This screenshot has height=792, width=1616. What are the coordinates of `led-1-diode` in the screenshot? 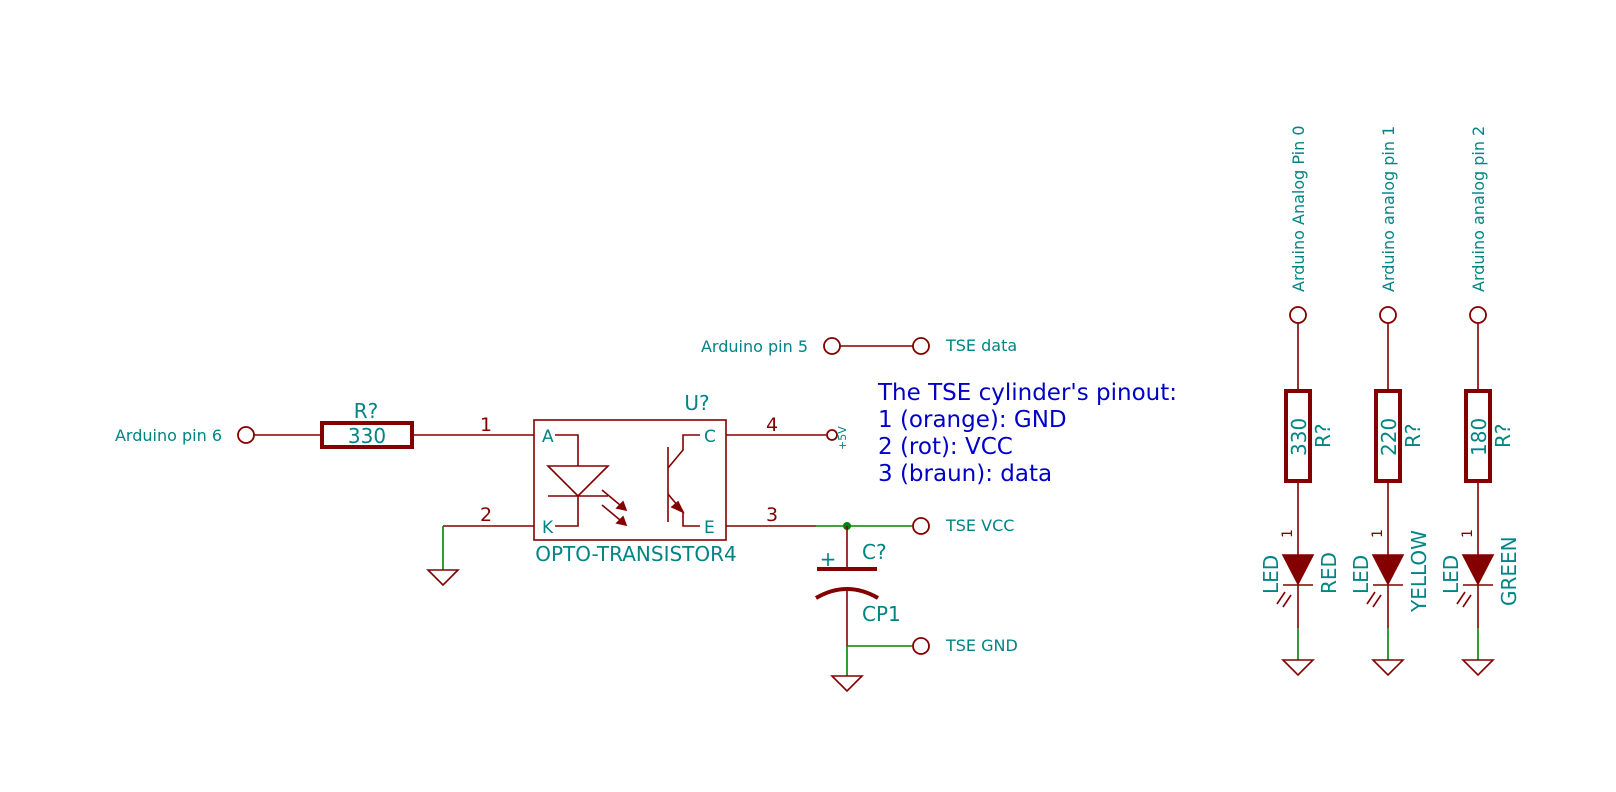 It's located at (1388, 570).